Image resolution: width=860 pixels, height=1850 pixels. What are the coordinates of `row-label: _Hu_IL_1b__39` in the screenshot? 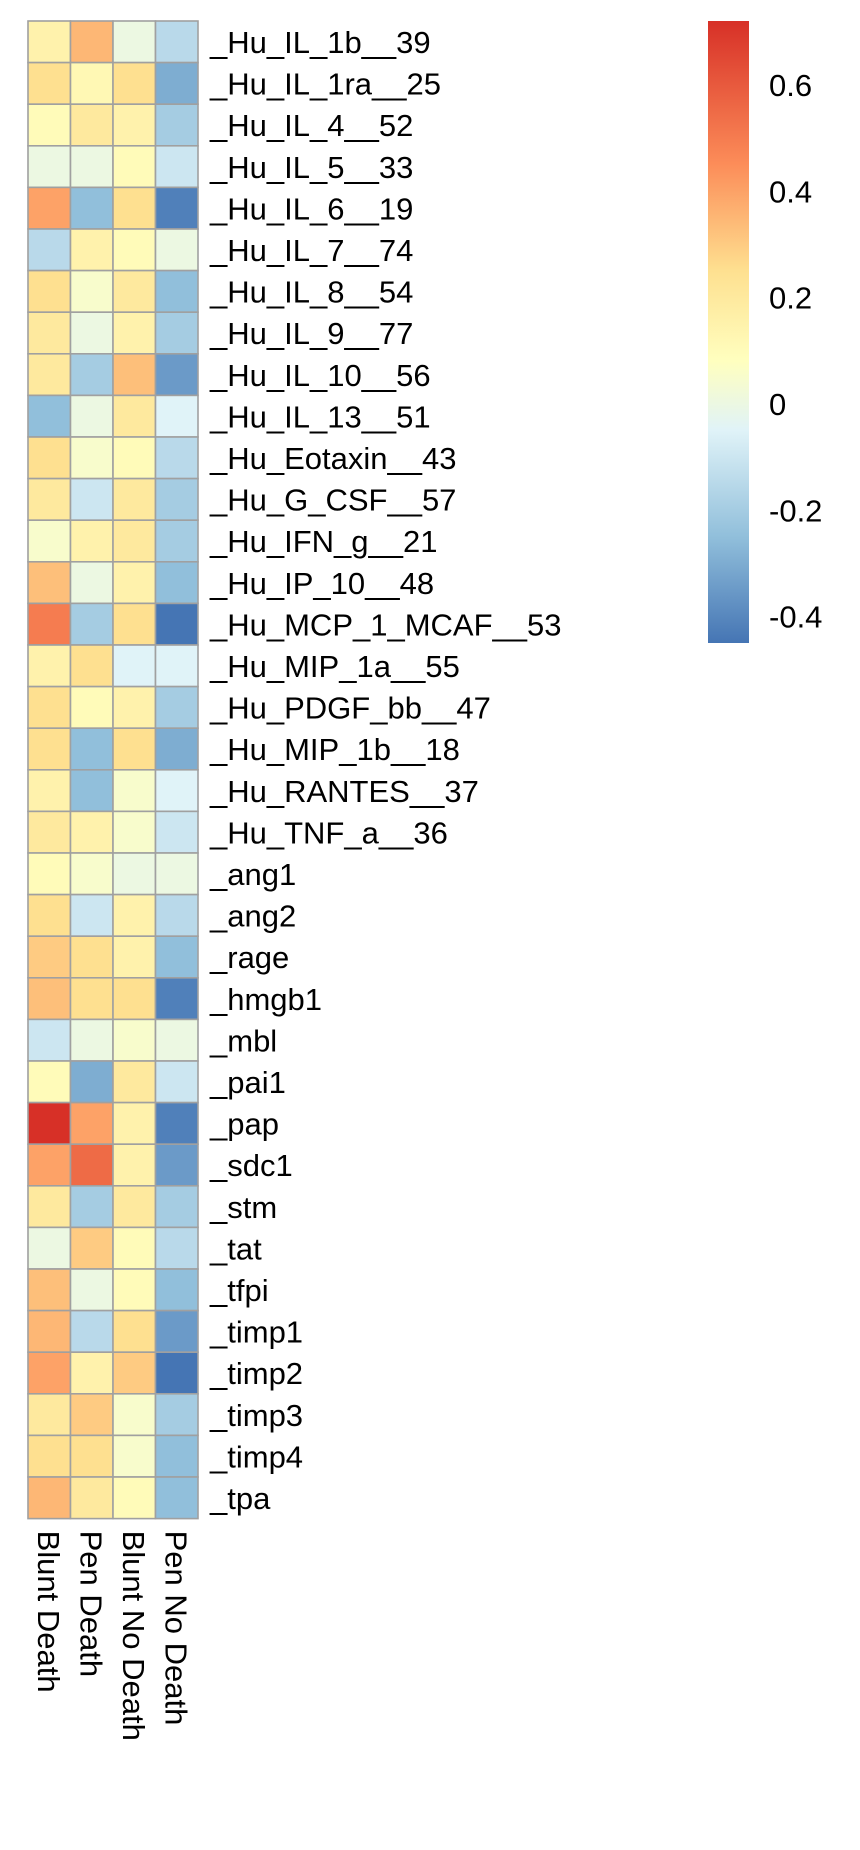 It's located at (320, 42).